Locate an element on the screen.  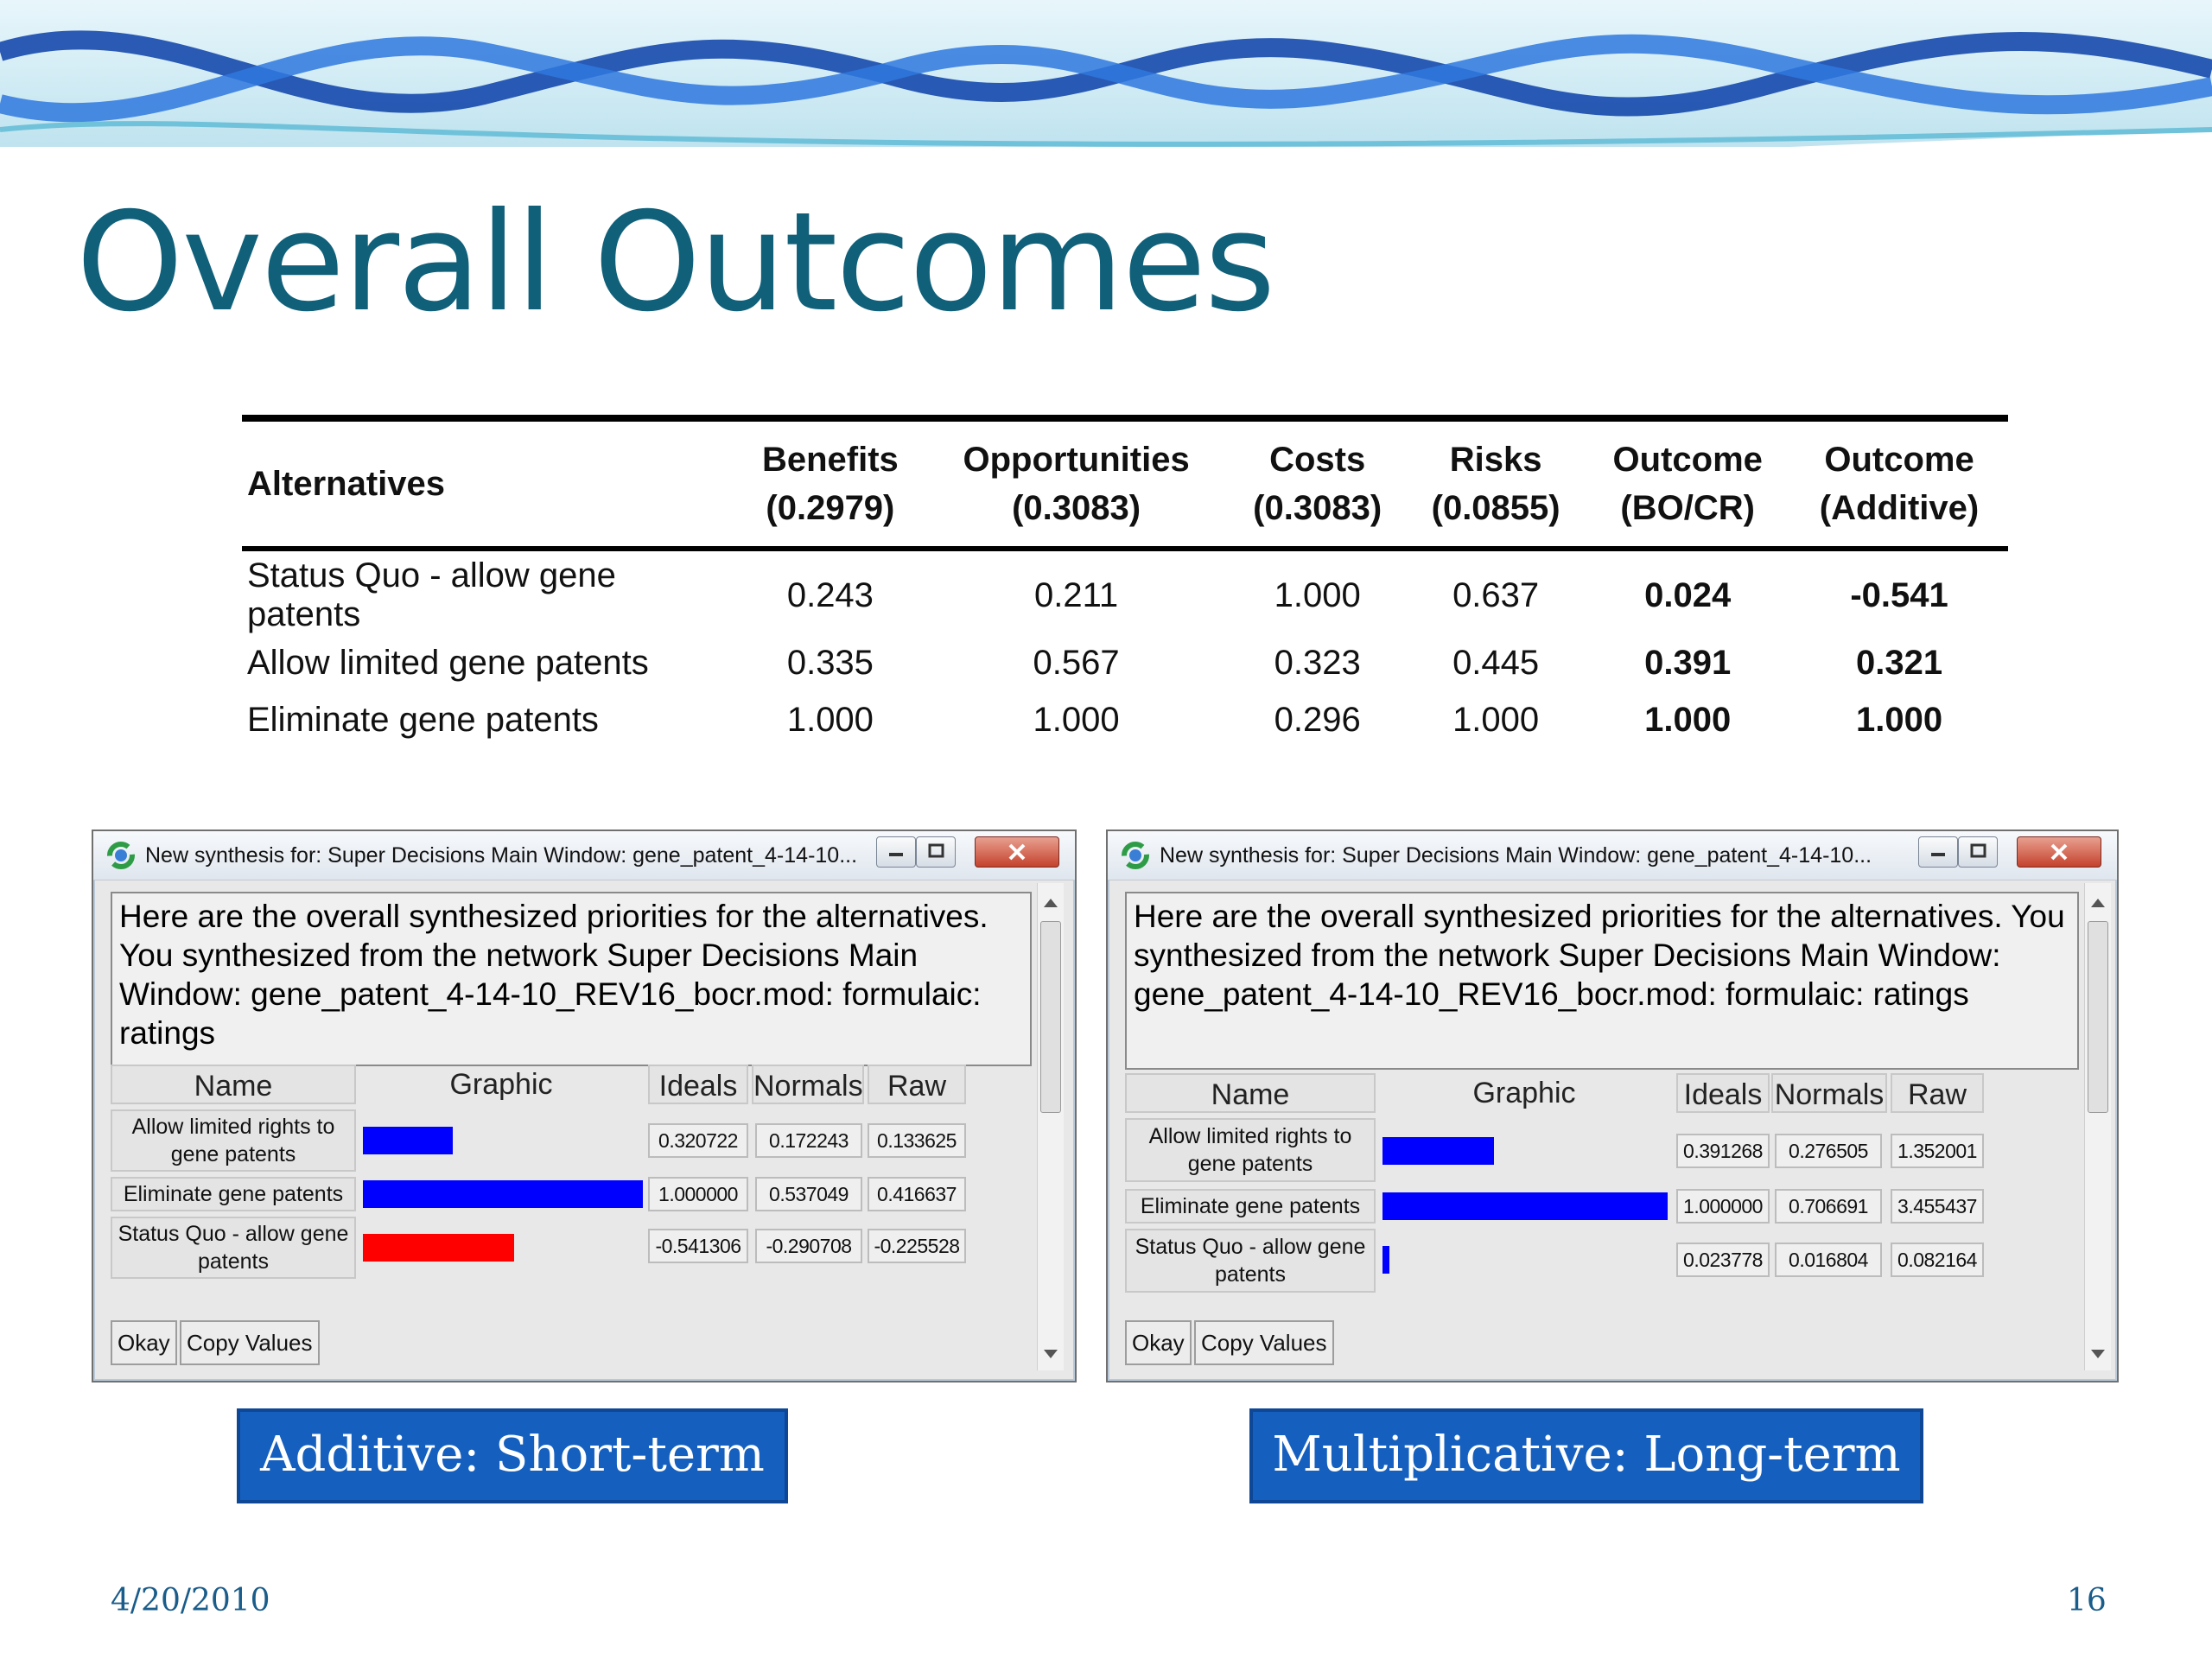
outcome-bocr-value: 0.391 is located at coordinates (1688, 662).